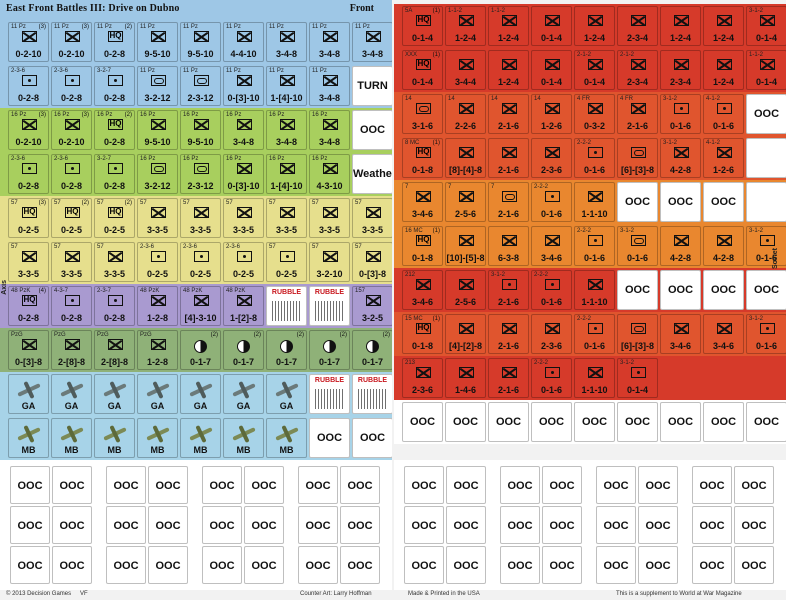  What do you see at coordinates (594, 114) in the screenshot?
I see `counter: 4 FR 0-3-2` at bounding box center [594, 114].